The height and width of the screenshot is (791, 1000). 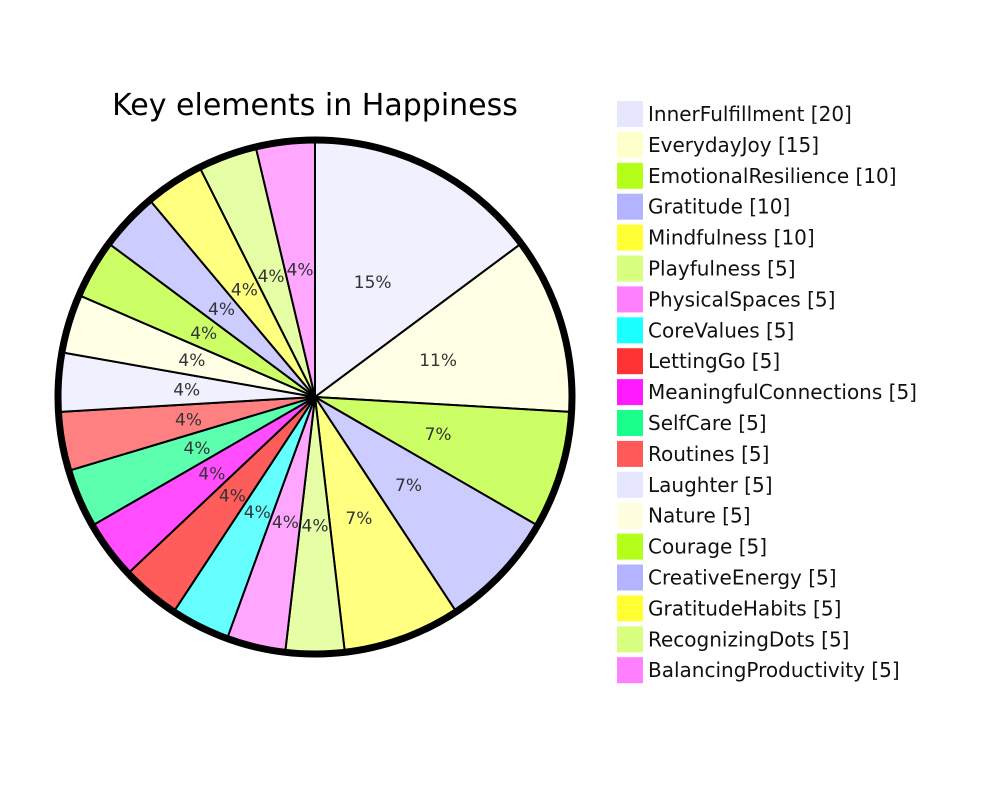 I want to click on slice-percent-label: 15%, so click(x=373, y=283).